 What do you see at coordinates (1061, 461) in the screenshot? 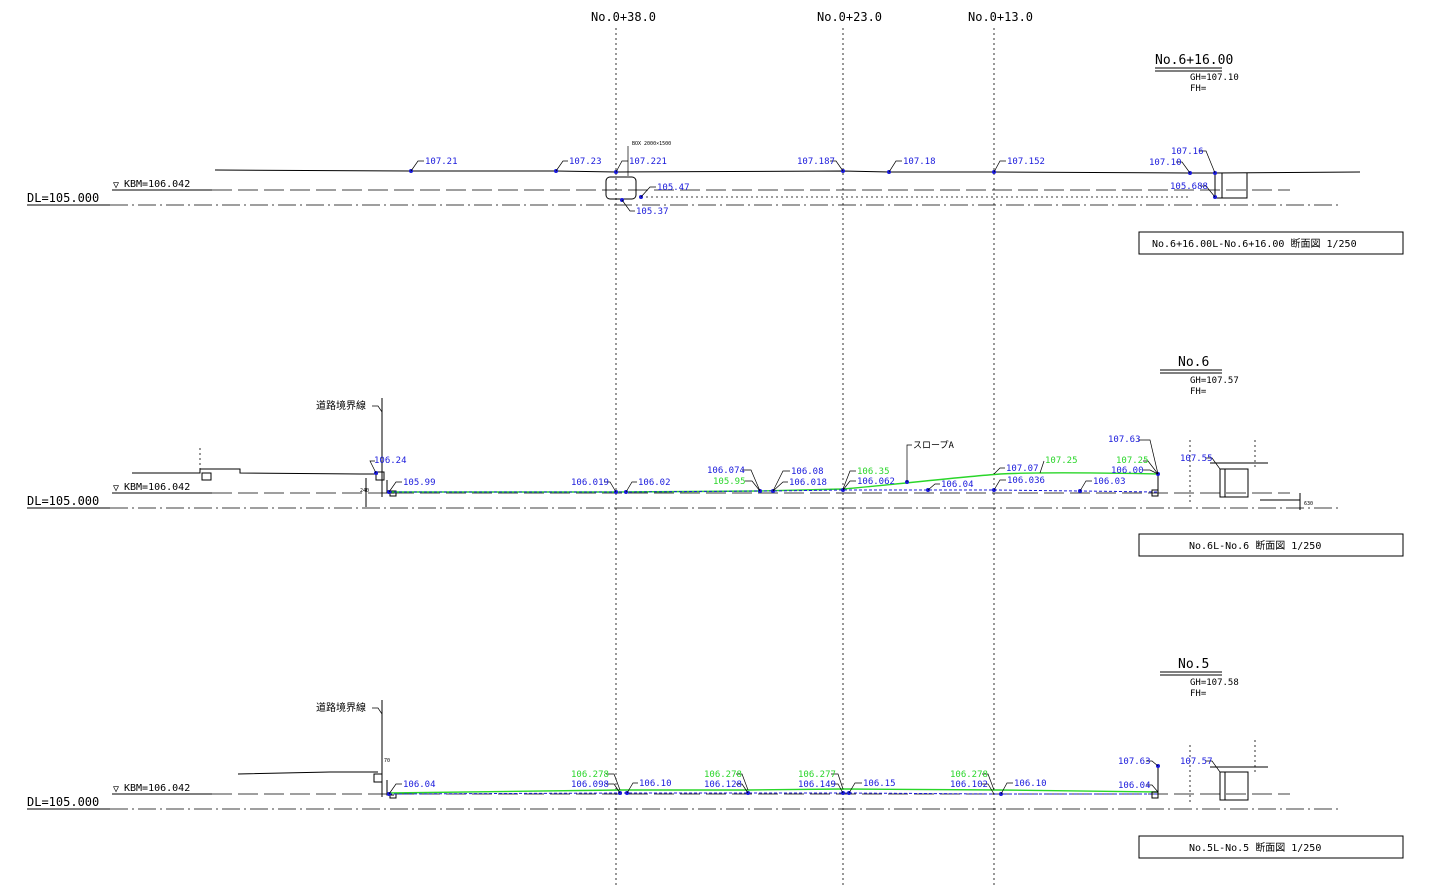
I see `plan-label: 107.25` at bounding box center [1061, 461].